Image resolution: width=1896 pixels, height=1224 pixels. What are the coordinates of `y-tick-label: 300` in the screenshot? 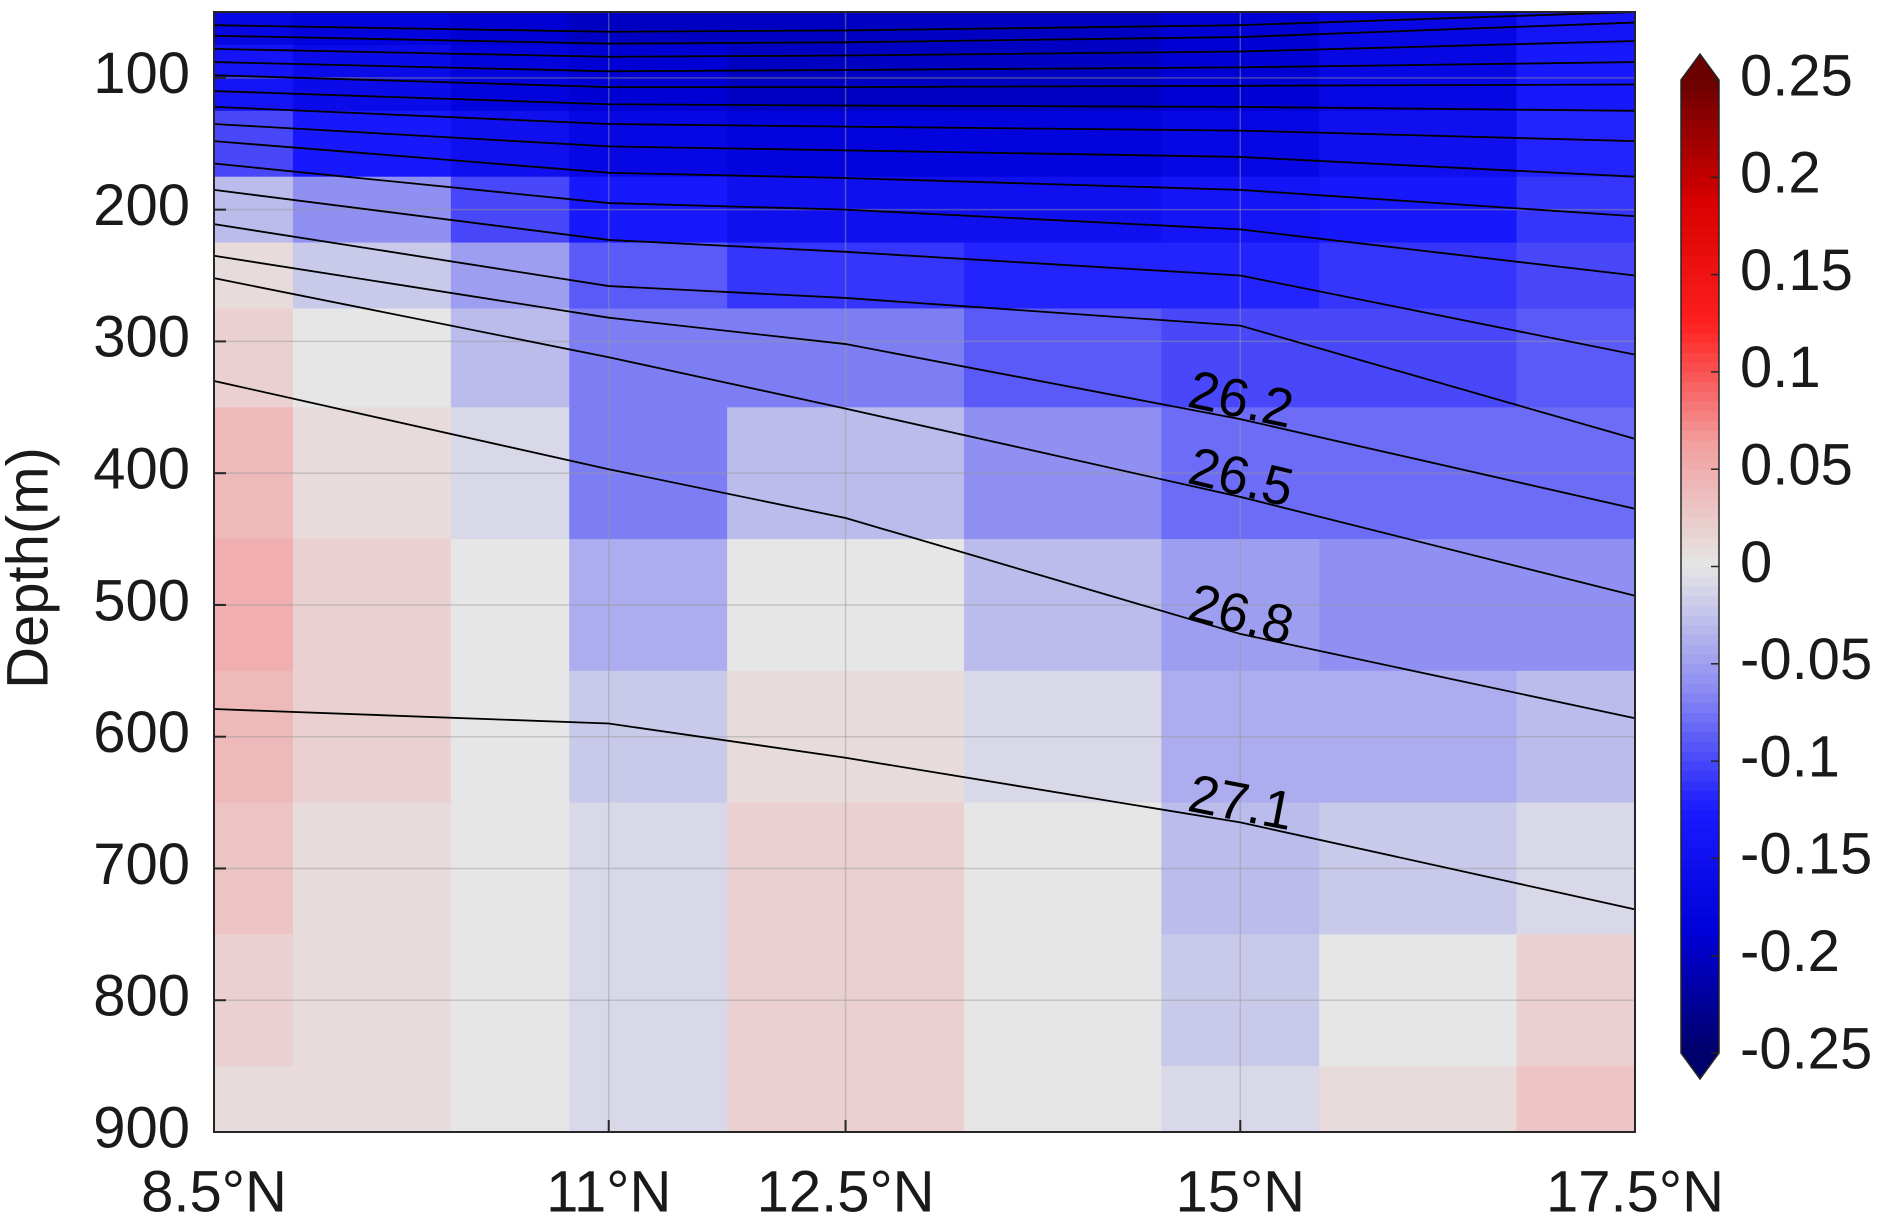 It's located at (141, 337).